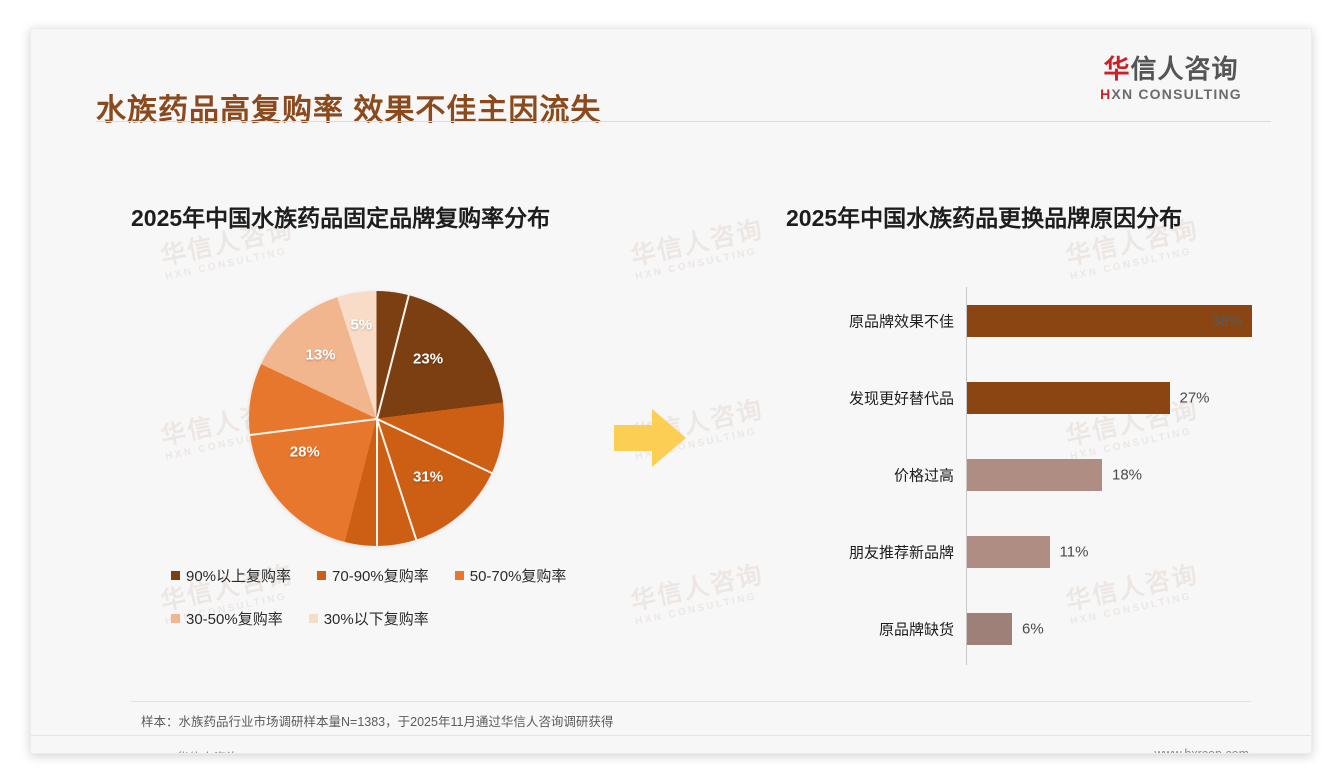  I want to click on note-divider, so click(691, 701).